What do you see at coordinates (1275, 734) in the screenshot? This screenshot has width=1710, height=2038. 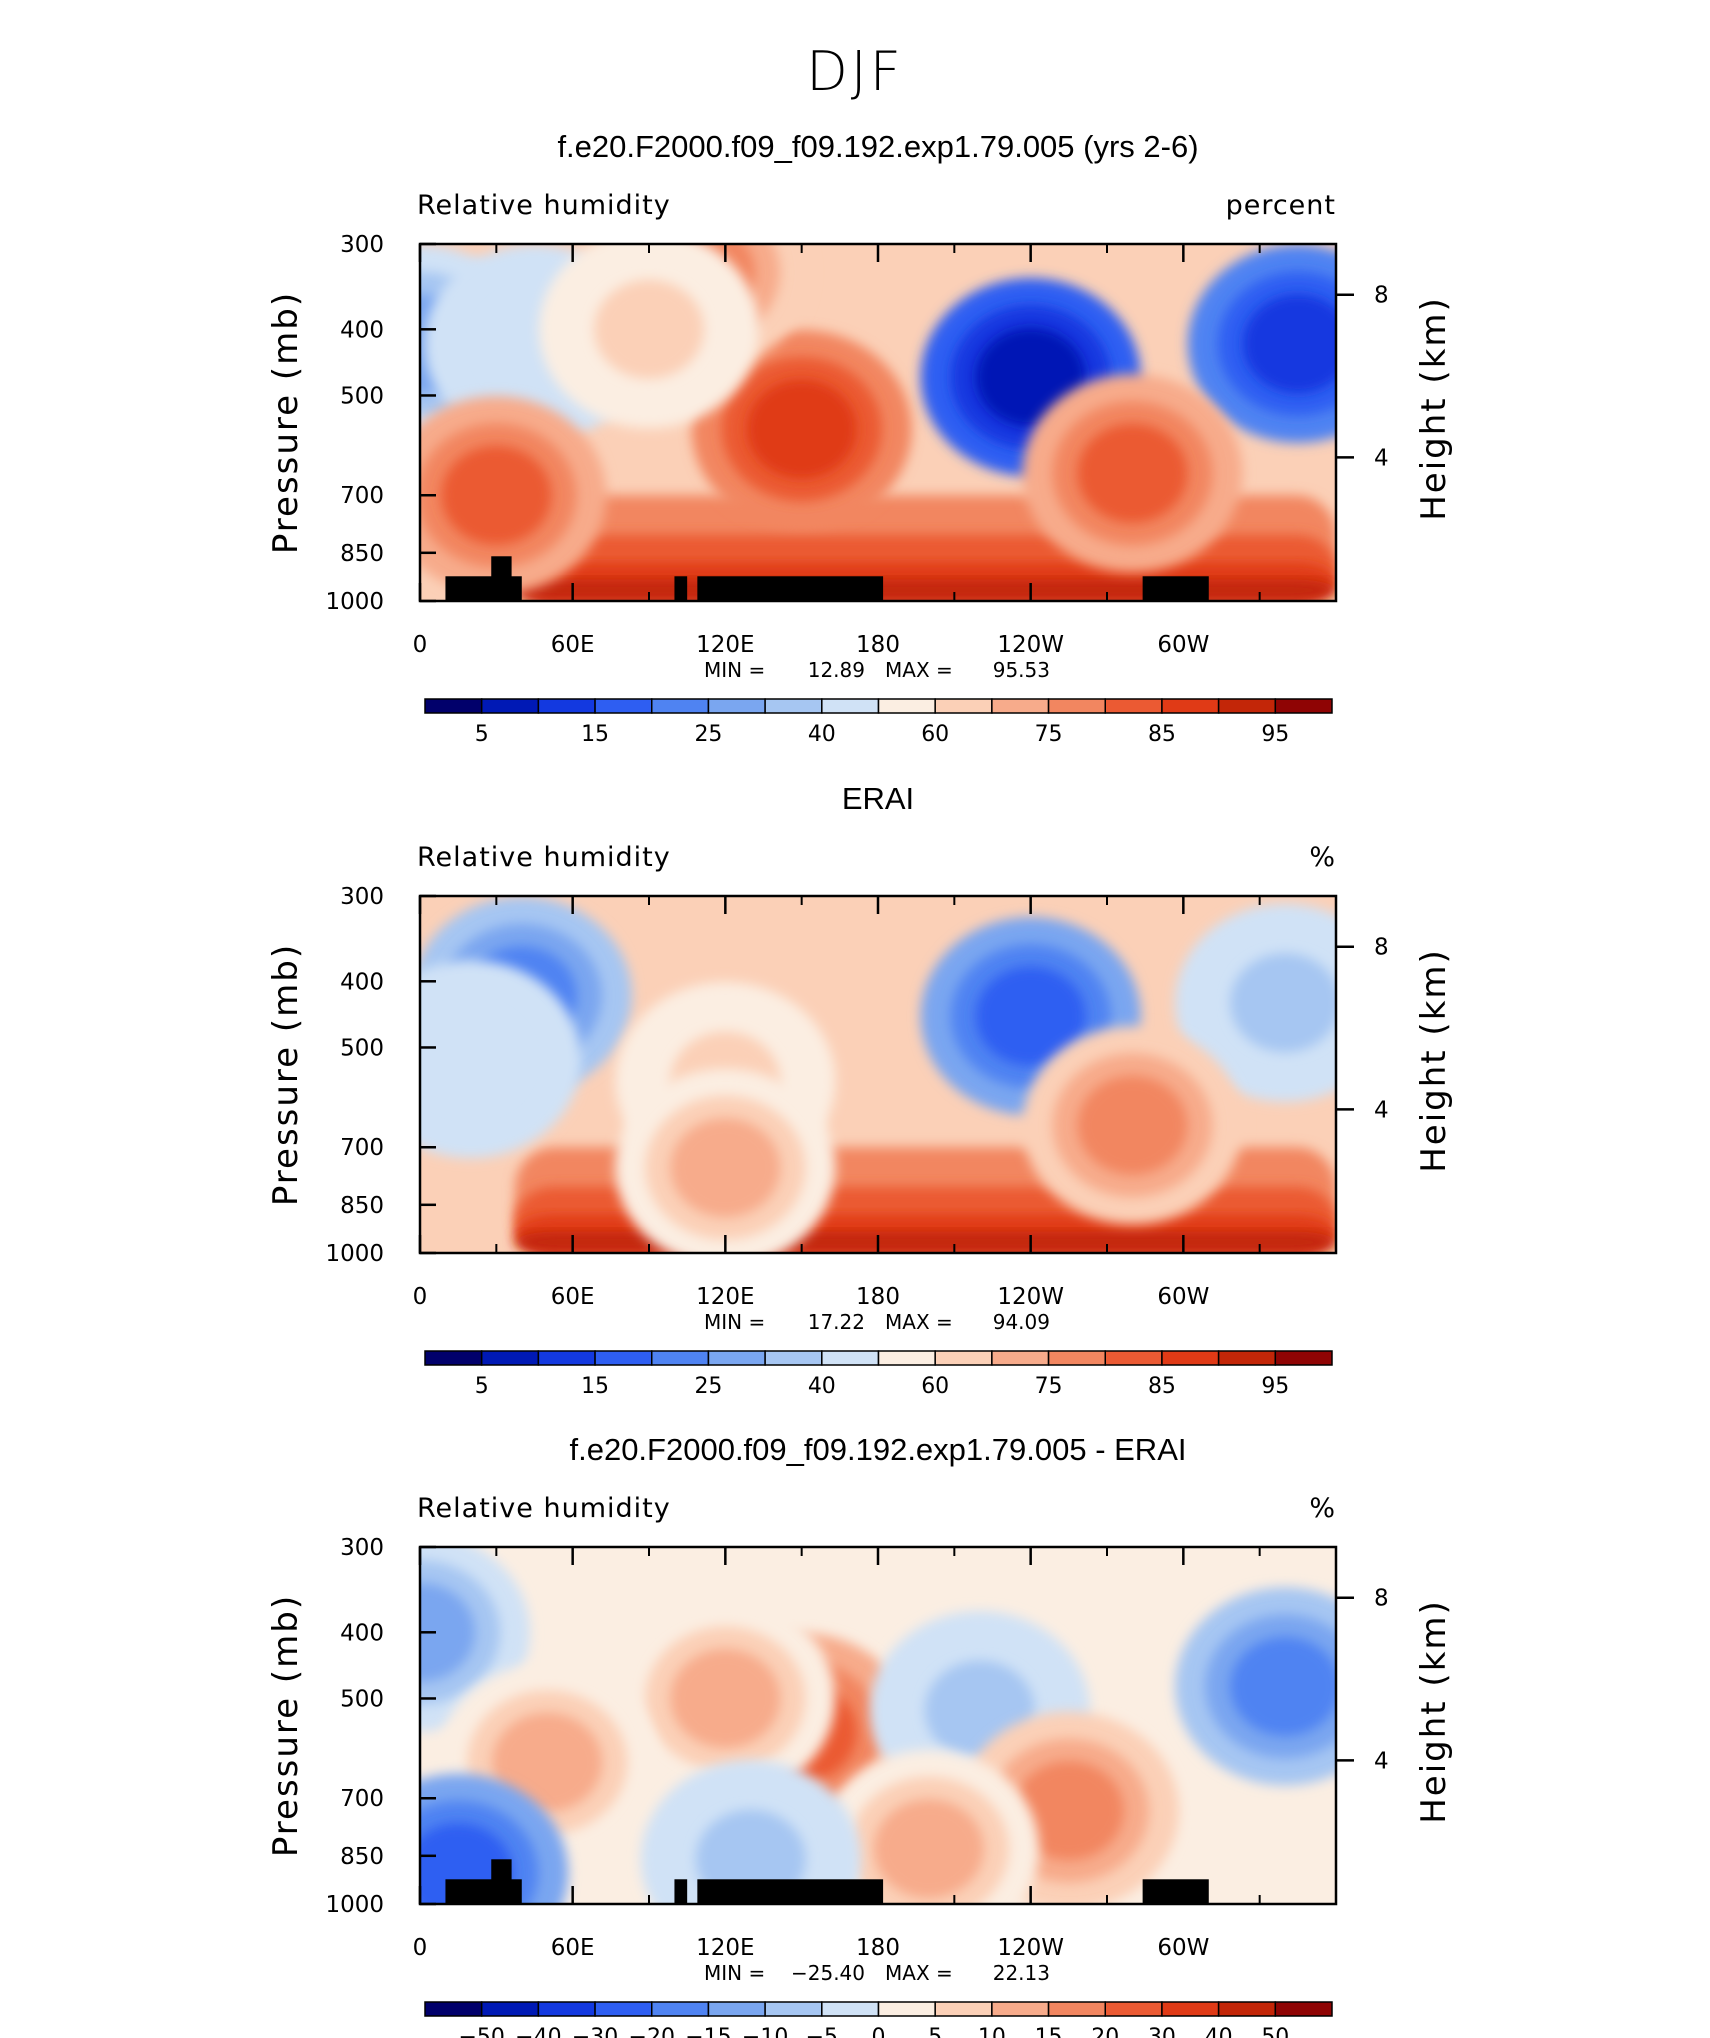 I see `colorbar-label: 95` at bounding box center [1275, 734].